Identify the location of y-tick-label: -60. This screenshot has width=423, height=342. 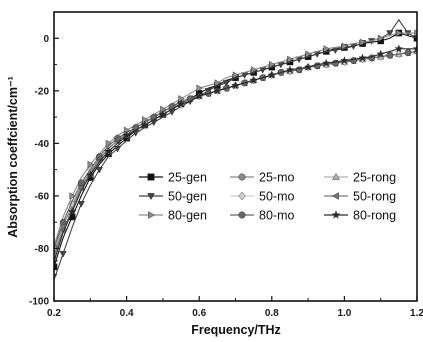
(42, 196).